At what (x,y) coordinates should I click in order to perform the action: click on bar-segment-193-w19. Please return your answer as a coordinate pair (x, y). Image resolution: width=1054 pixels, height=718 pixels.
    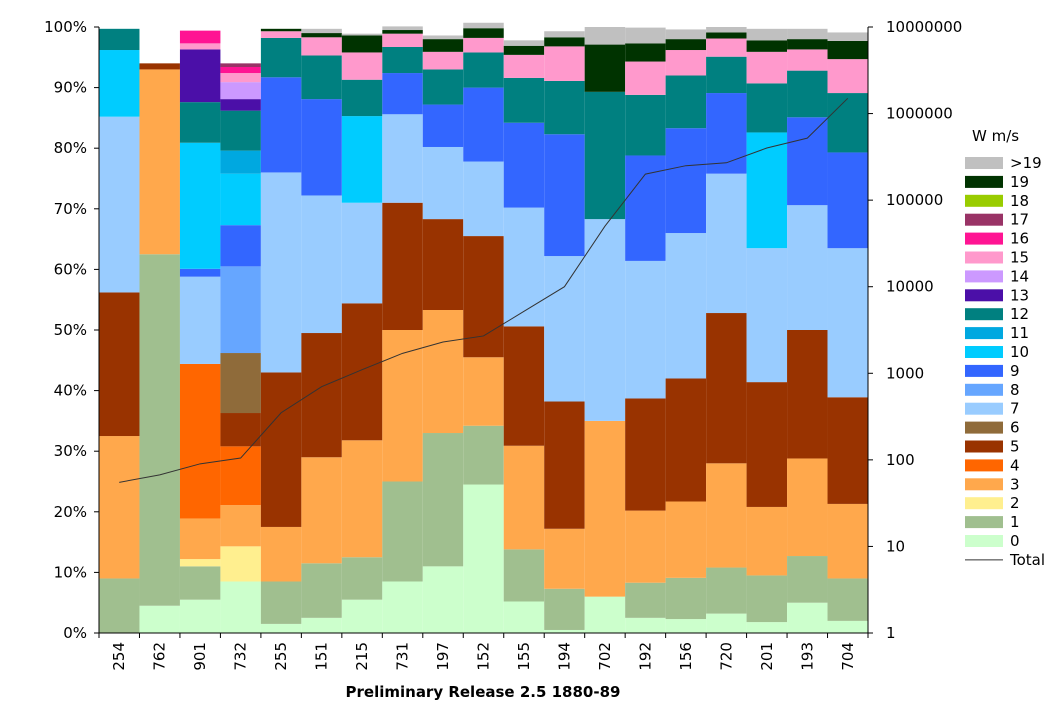
    Looking at the image, I should click on (807, 44).